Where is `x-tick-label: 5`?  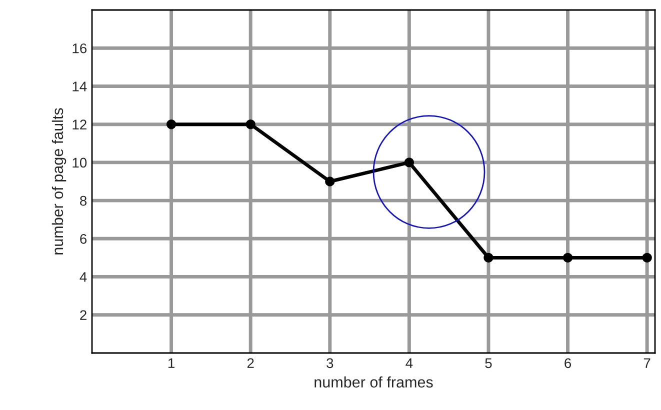 x-tick-label: 5 is located at coordinates (488, 363).